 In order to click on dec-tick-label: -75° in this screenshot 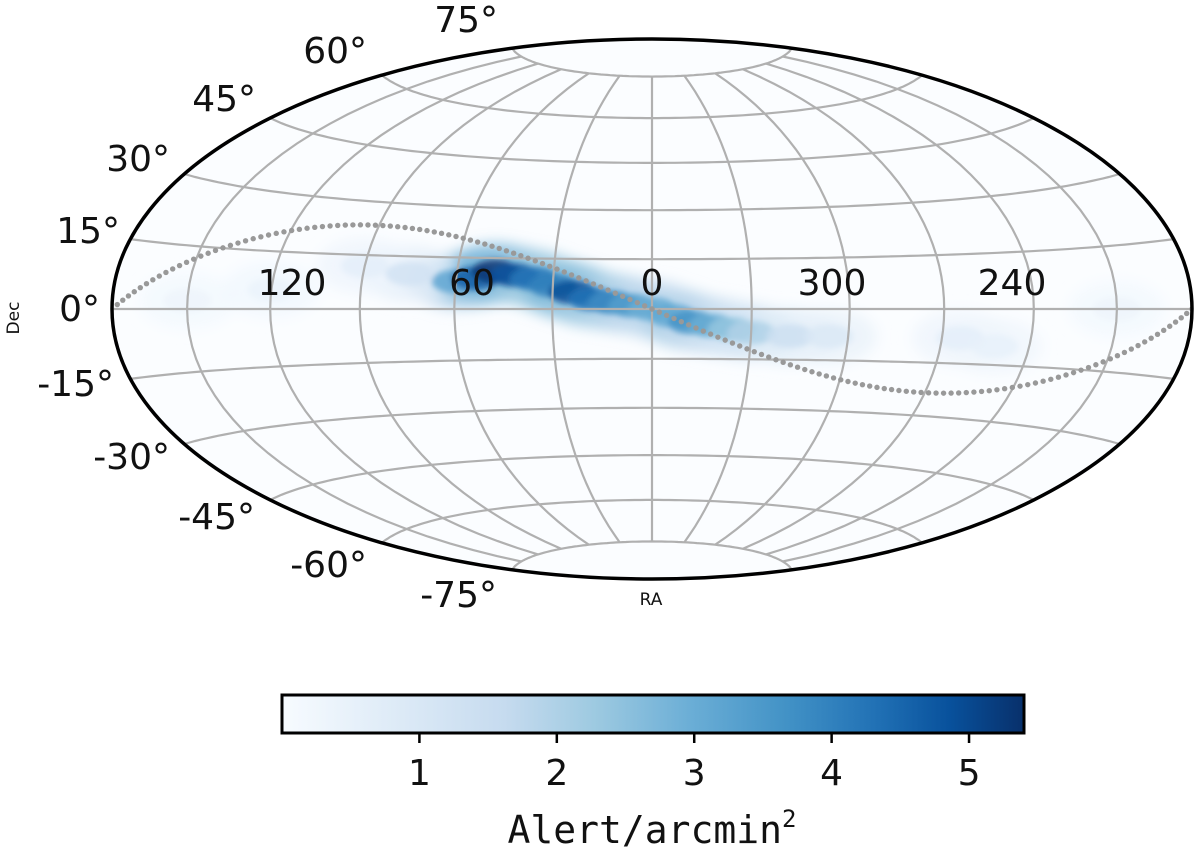, I will do `click(458, 595)`.